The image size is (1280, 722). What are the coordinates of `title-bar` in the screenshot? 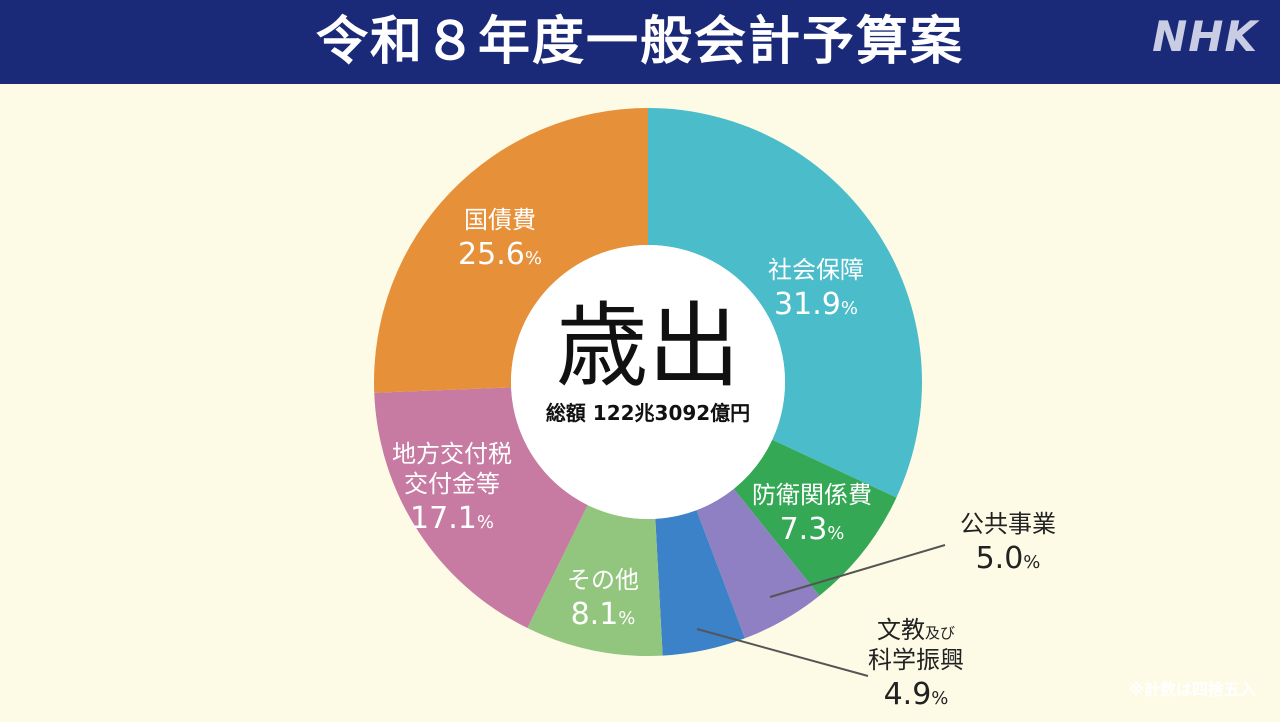 It's located at (640, 42).